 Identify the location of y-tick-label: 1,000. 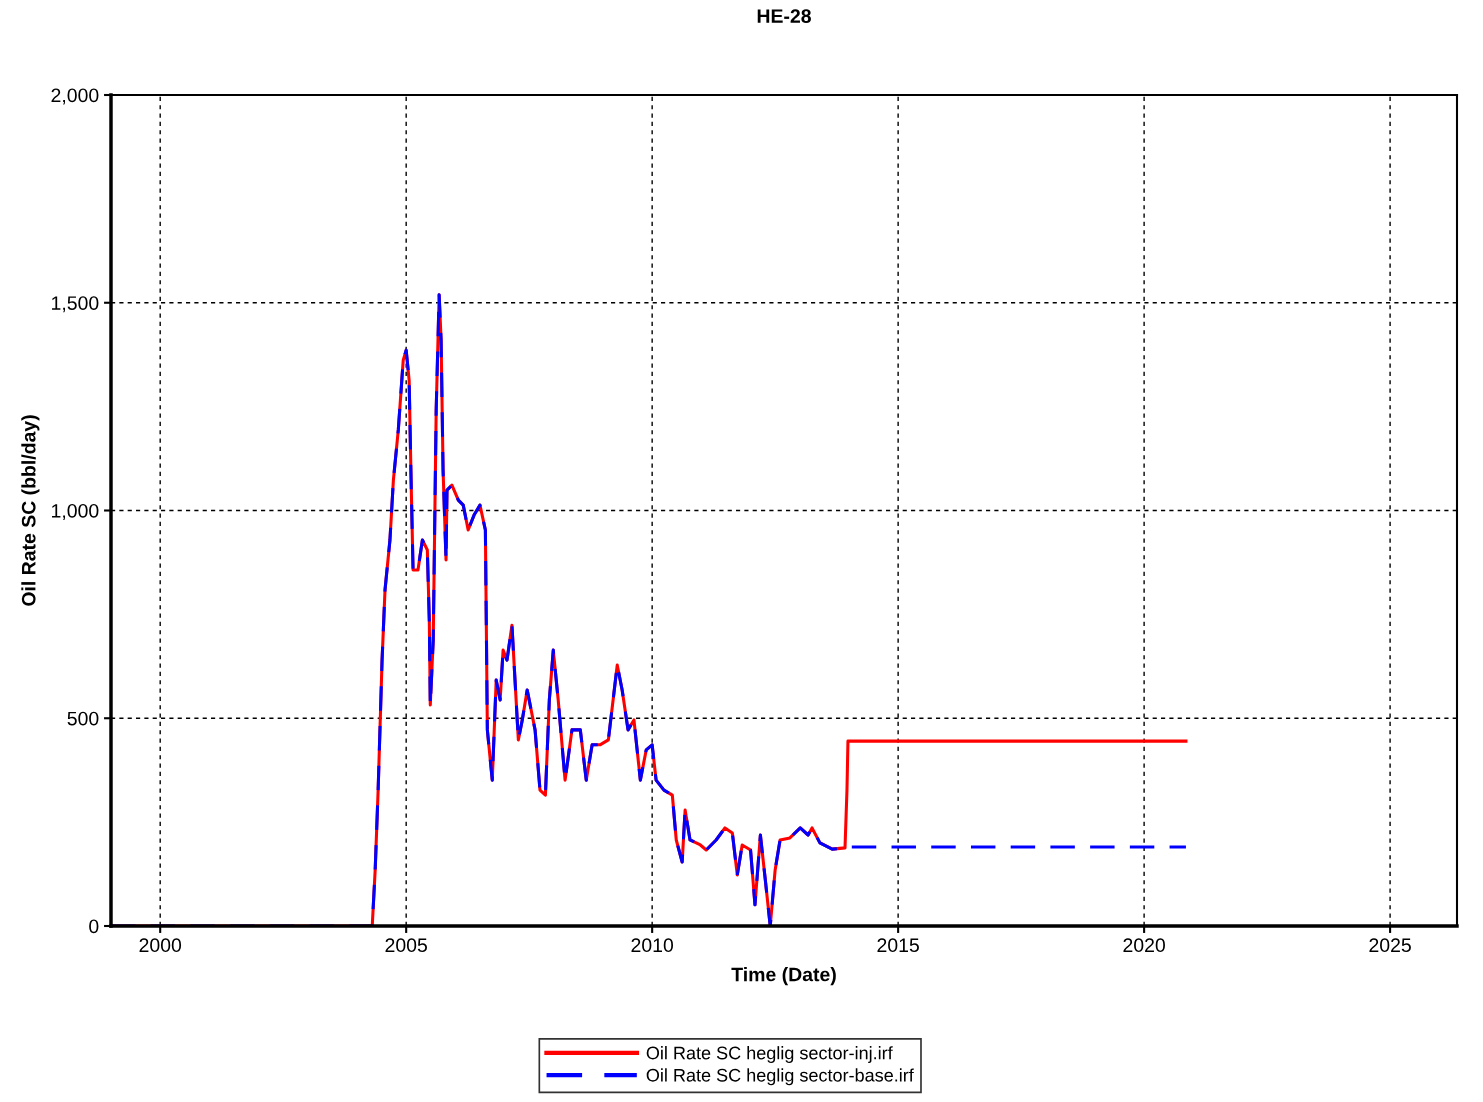
(75, 512).